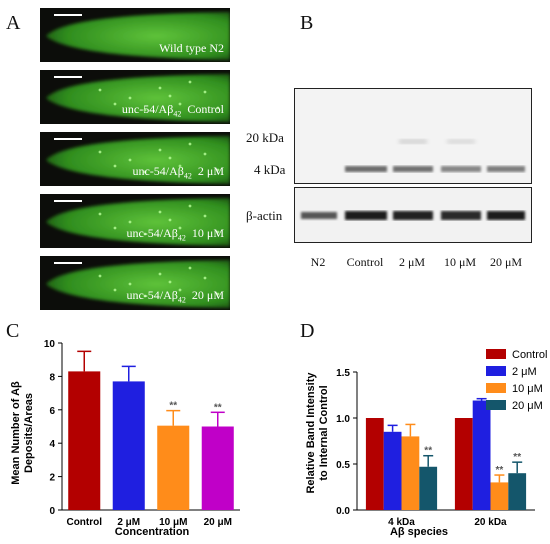 The image size is (550, 544). Describe the element at coordinates (529, 355) in the screenshot. I see `legend-label: Control` at that location.